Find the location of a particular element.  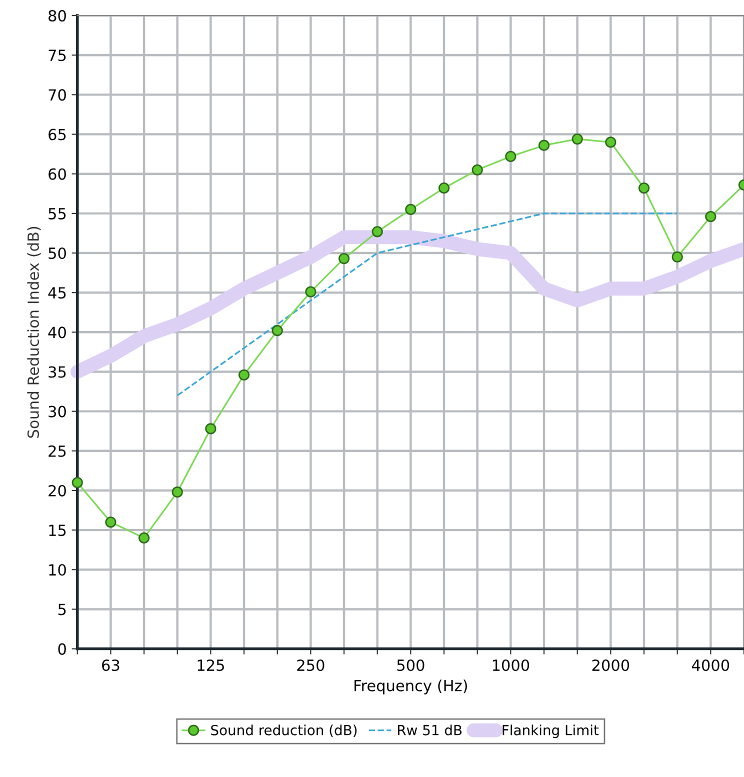

y-tick-label: 0 is located at coordinates (62, 649).